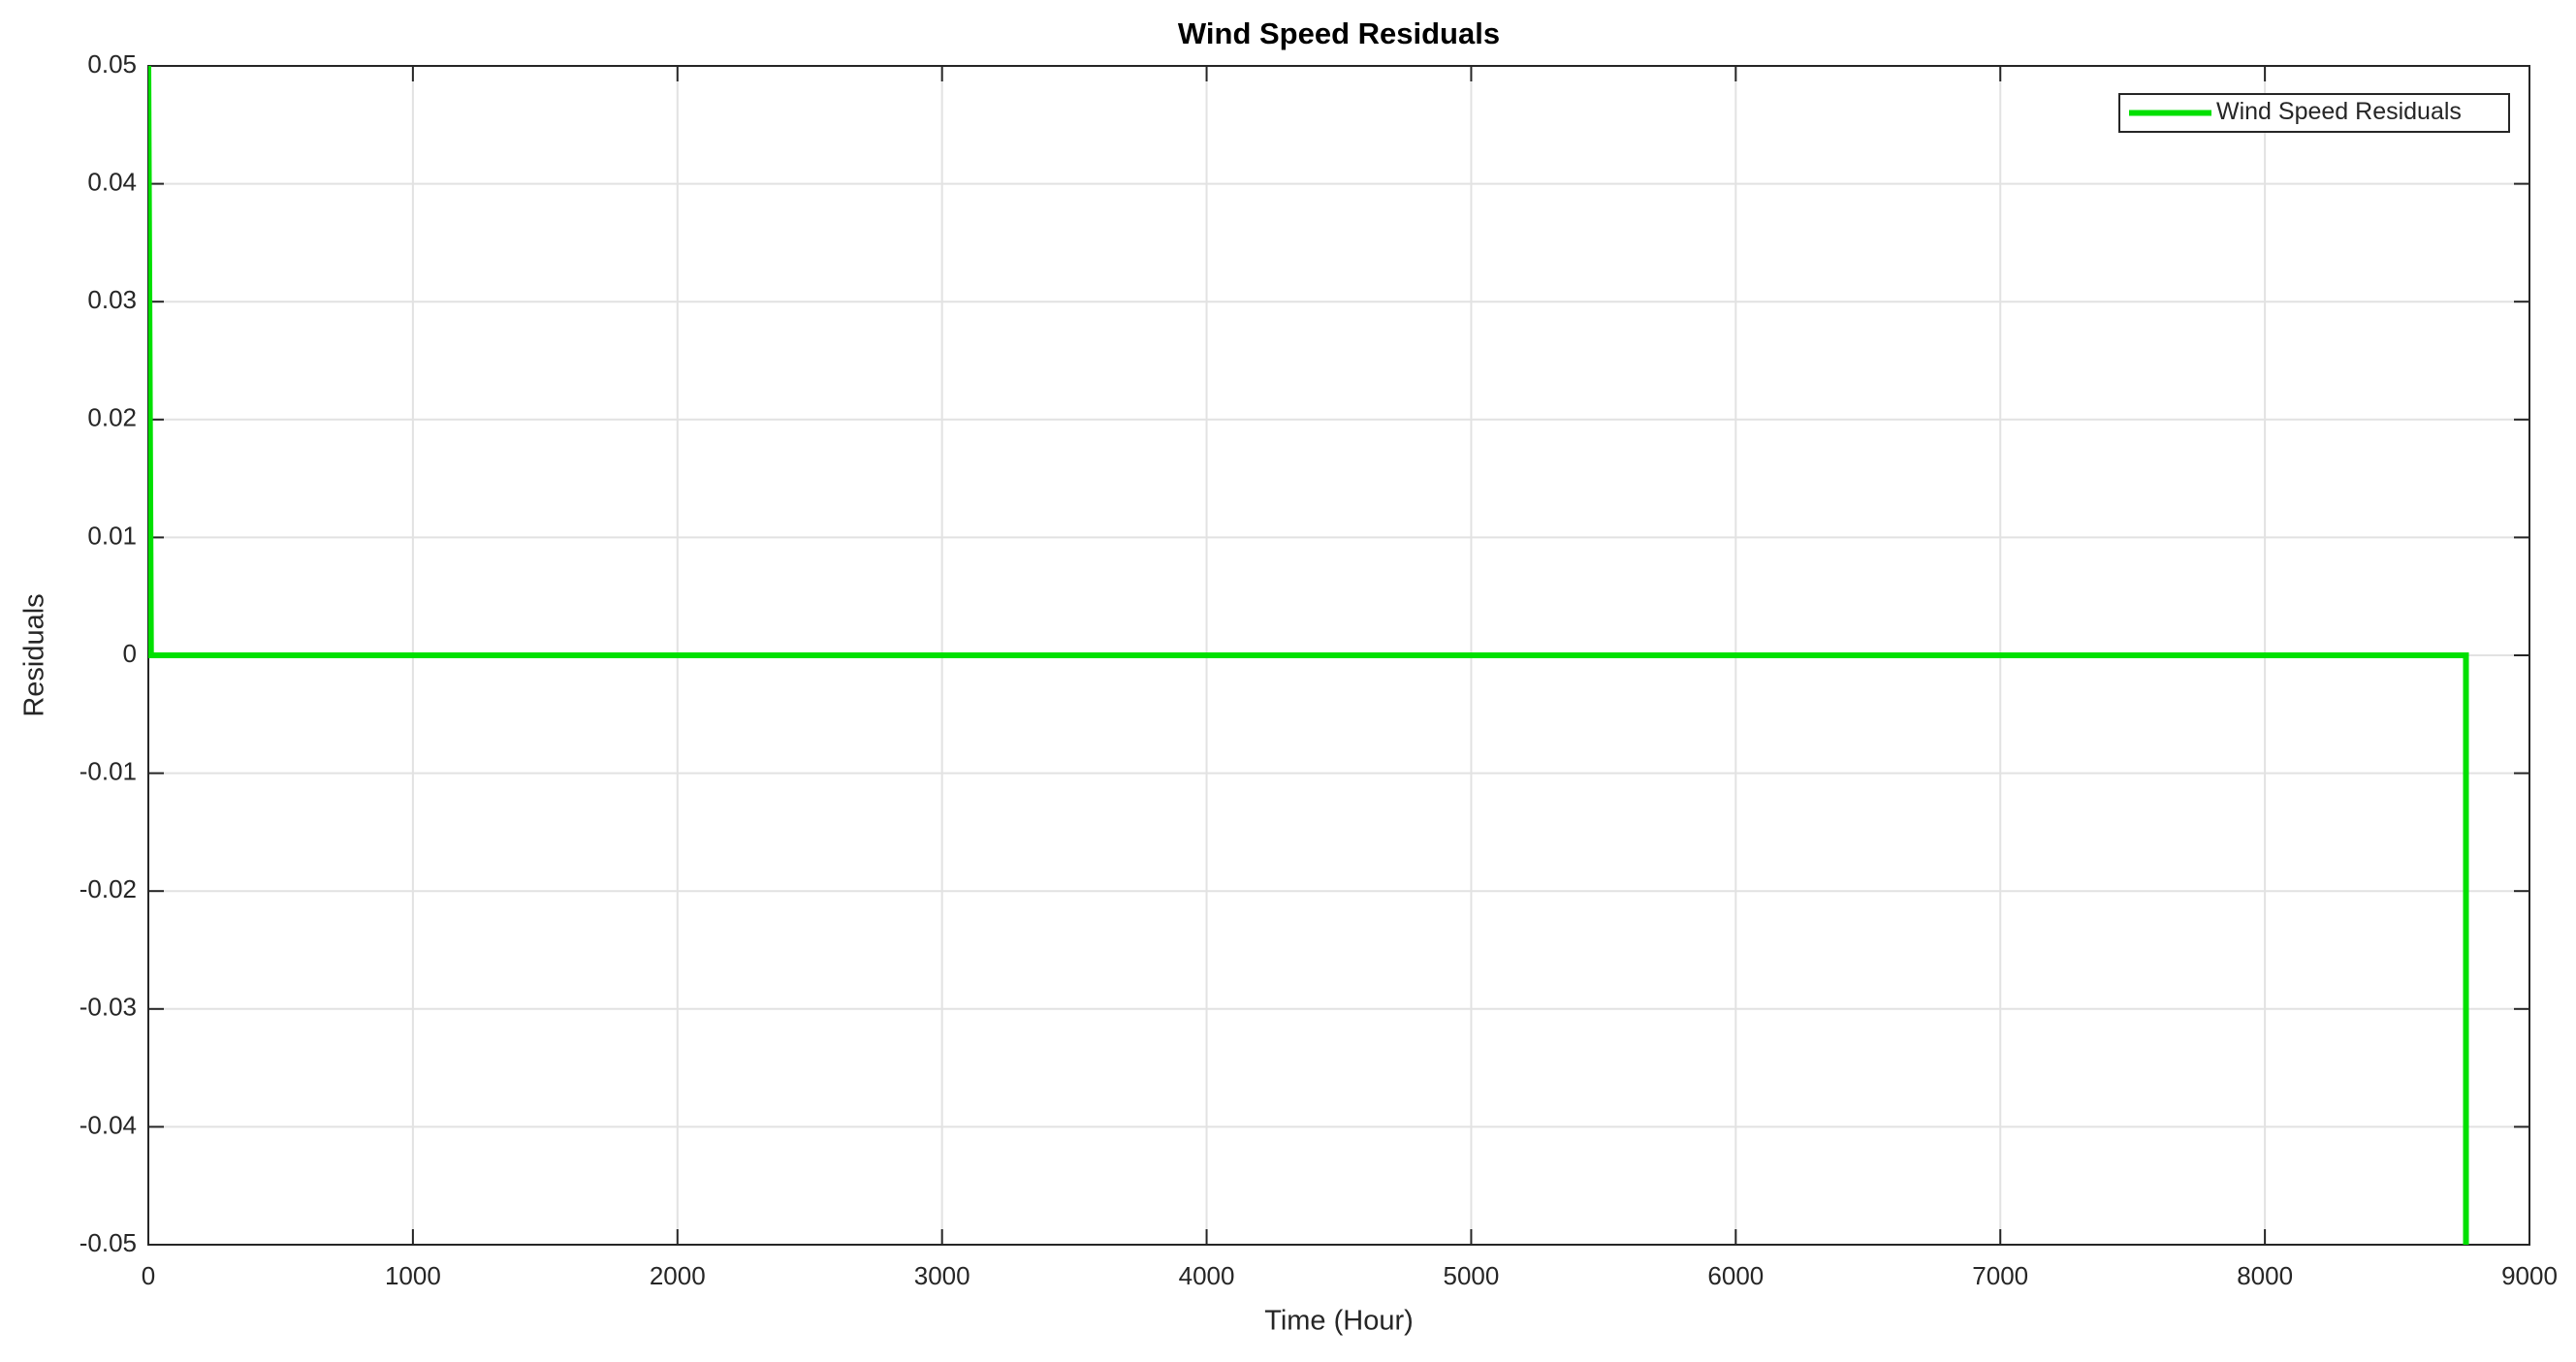 The height and width of the screenshot is (1362, 2576). What do you see at coordinates (112, 299) in the screenshot?
I see `y-tick-label: 0.03` at bounding box center [112, 299].